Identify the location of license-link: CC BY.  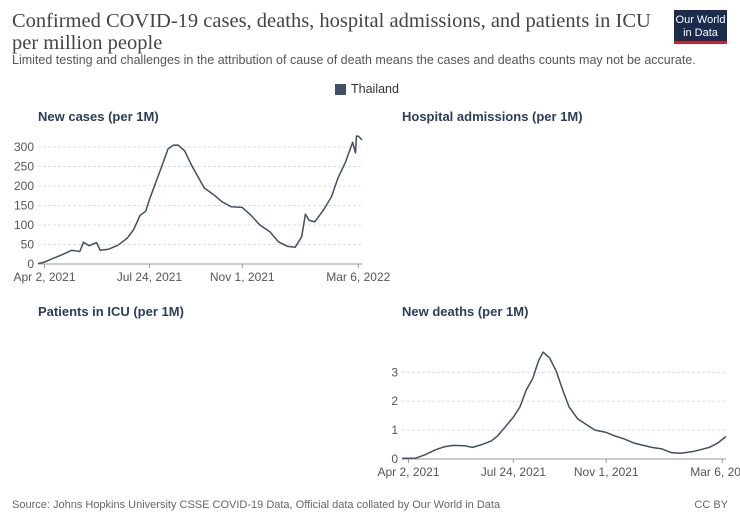
(711, 505).